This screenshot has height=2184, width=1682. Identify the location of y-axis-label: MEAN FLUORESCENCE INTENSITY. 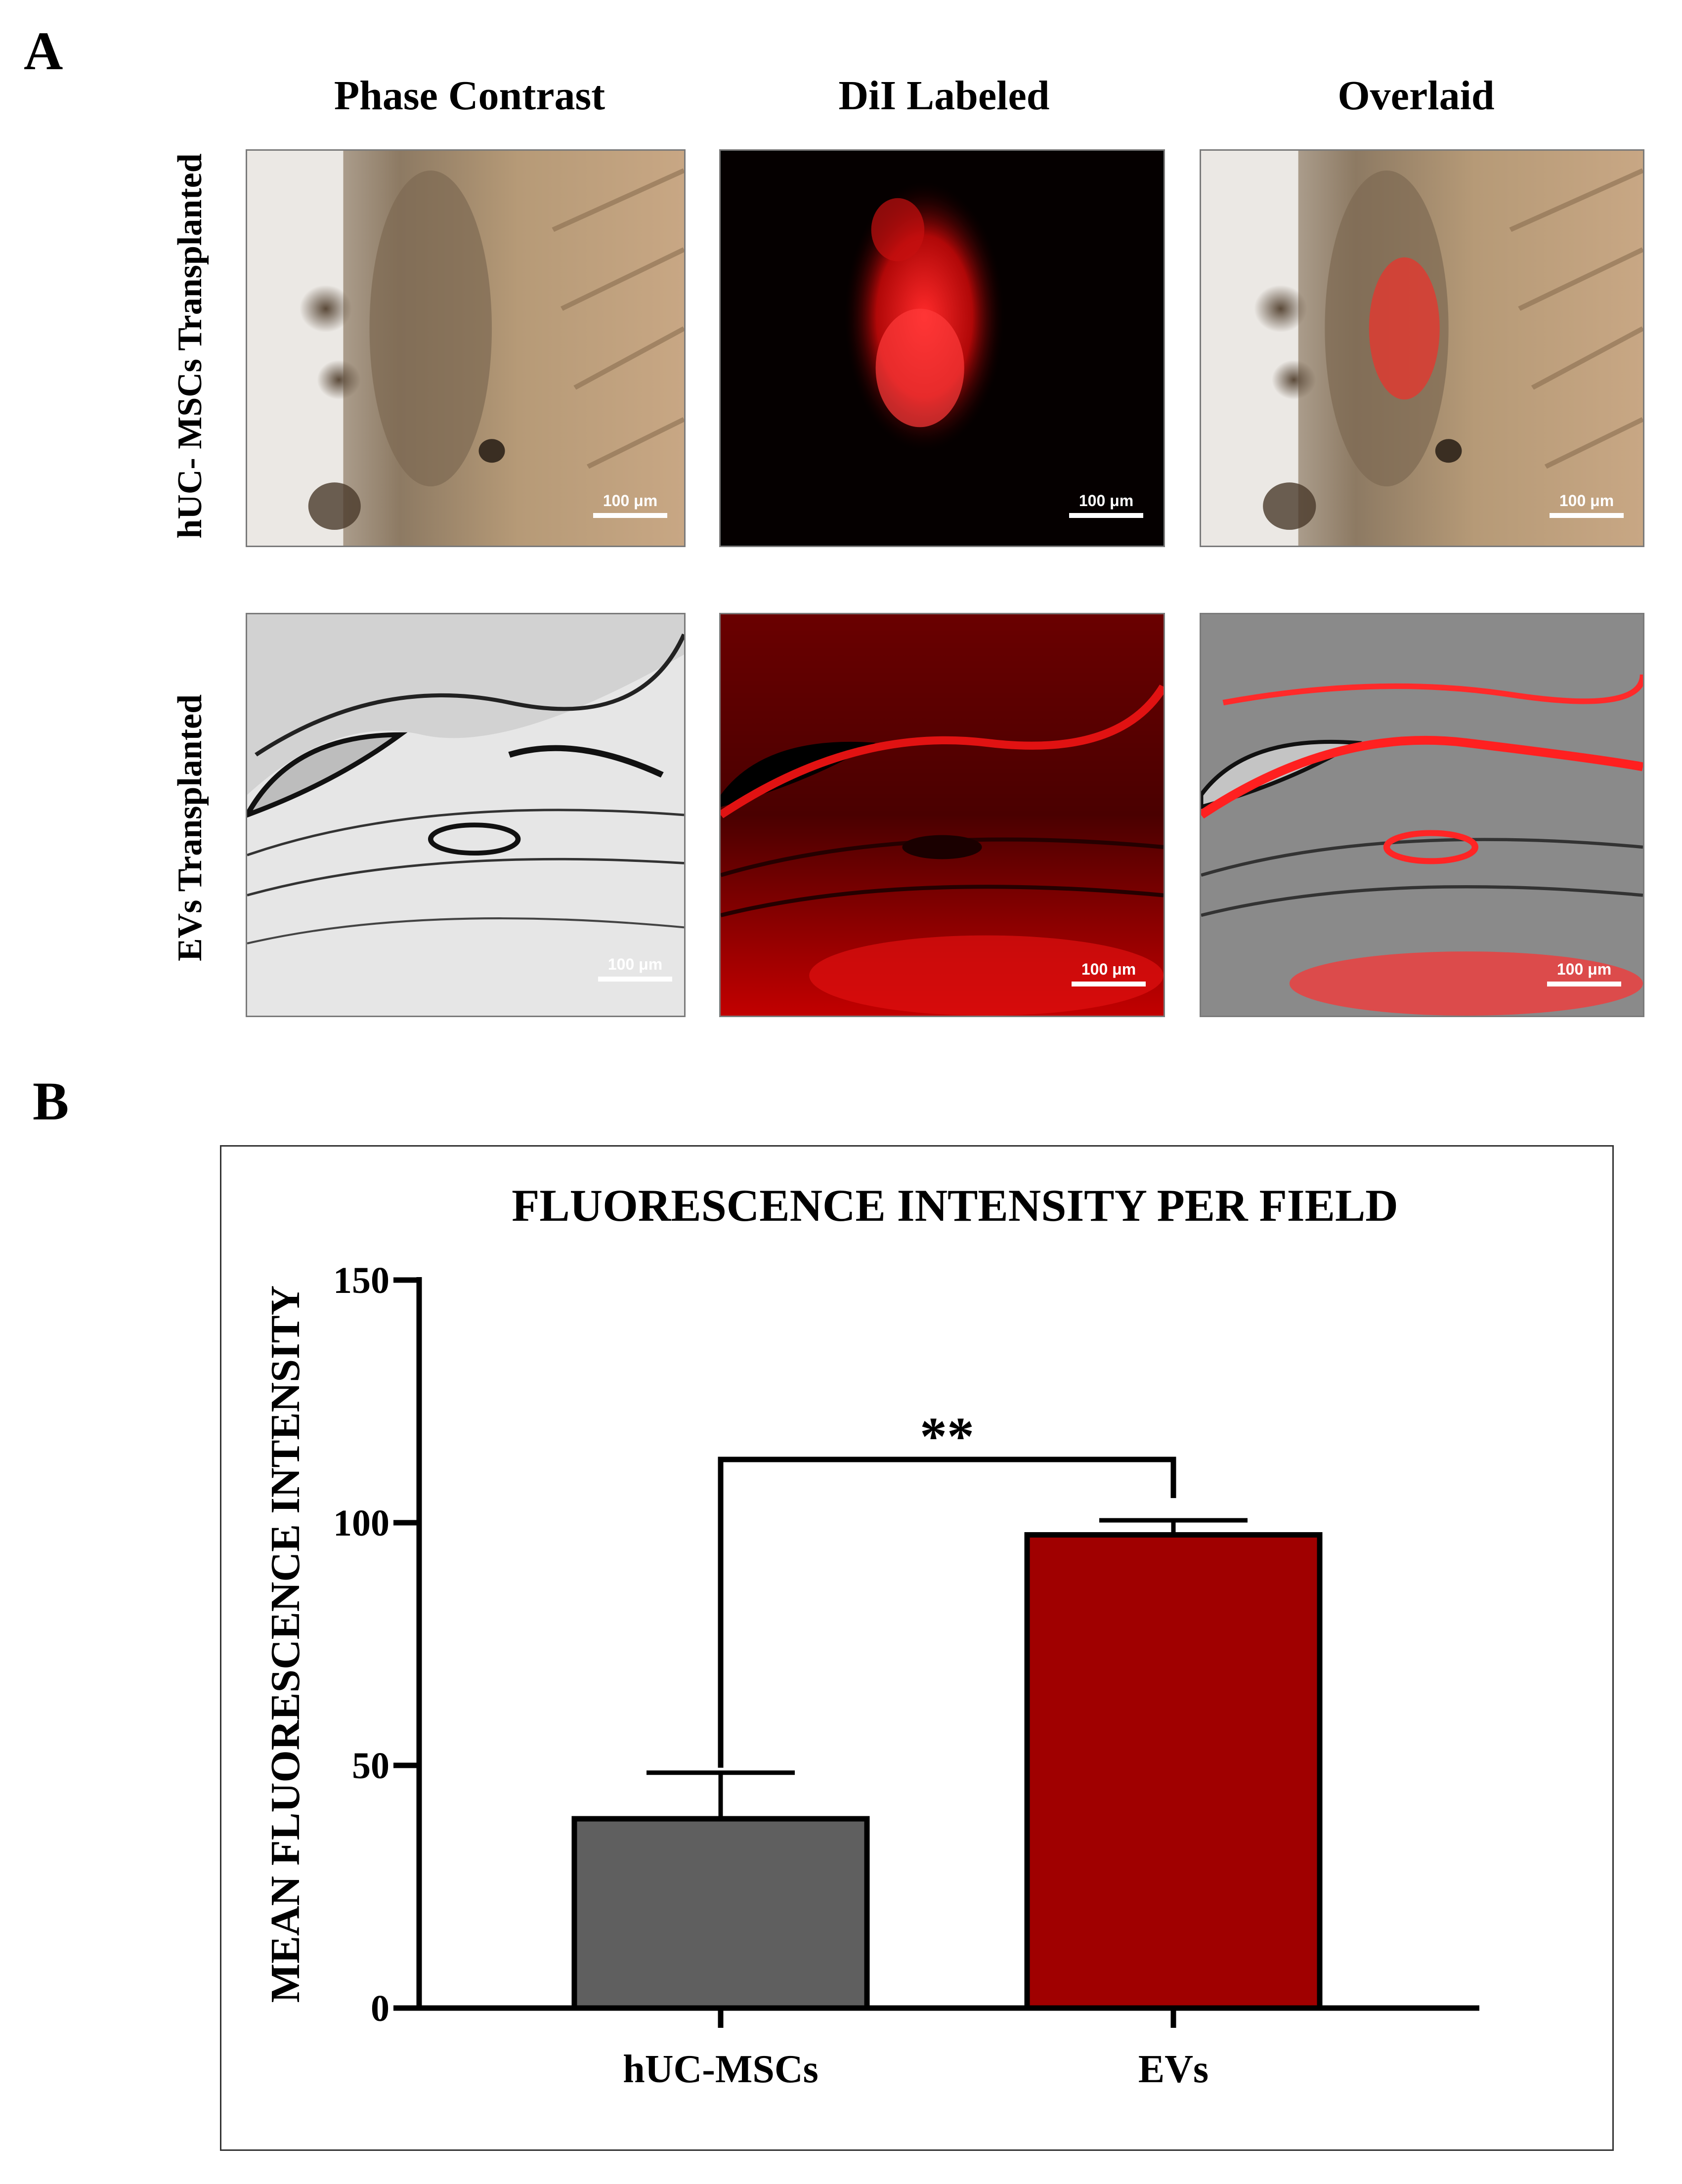
(285, 1644).